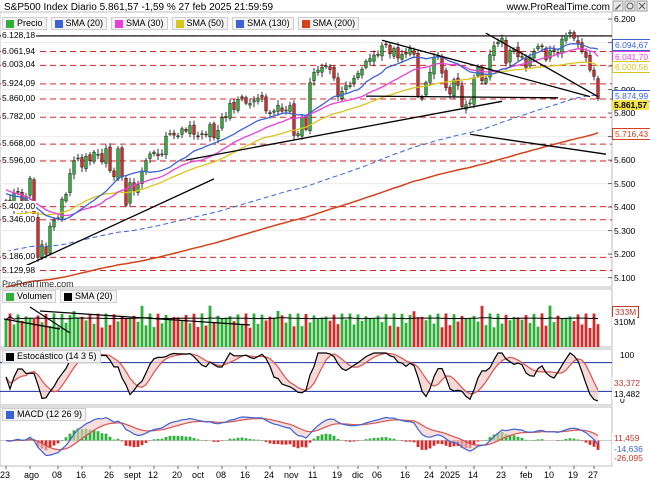 The width and height of the screenshot is (650, 483). I want to click on legend-sma20: SMA (20), so click(79, 23).